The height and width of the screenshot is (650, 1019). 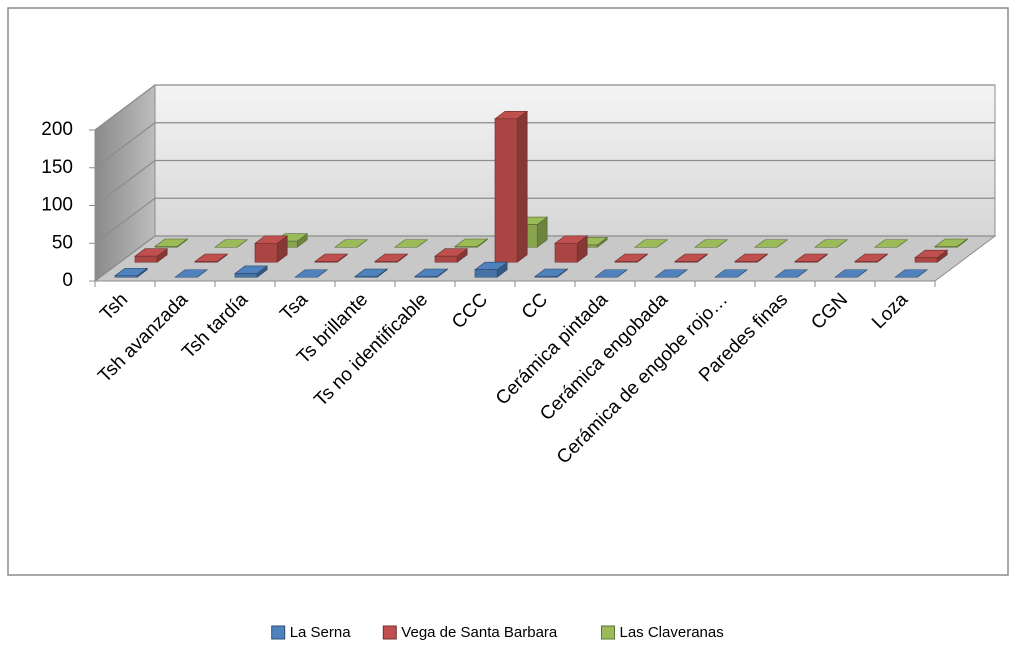 What do you see at coordinates (672, 632) in the screenshot?
I see `legend-label: Las Claveranas` at bounding box center [672, 632].